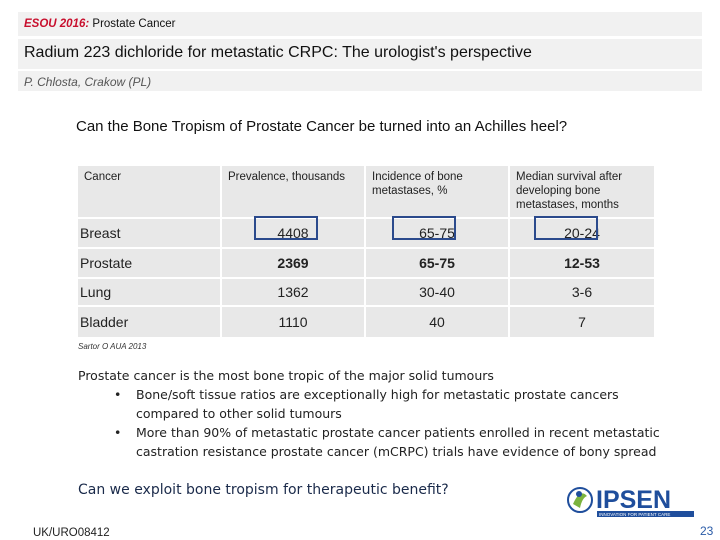 The height and width of the screenshot is (540, 720). What do you see at coordinates (57, 24) in the screenshot?
I see `conference-abbr: ESOU 2016:` at bounding box center [57, 24].